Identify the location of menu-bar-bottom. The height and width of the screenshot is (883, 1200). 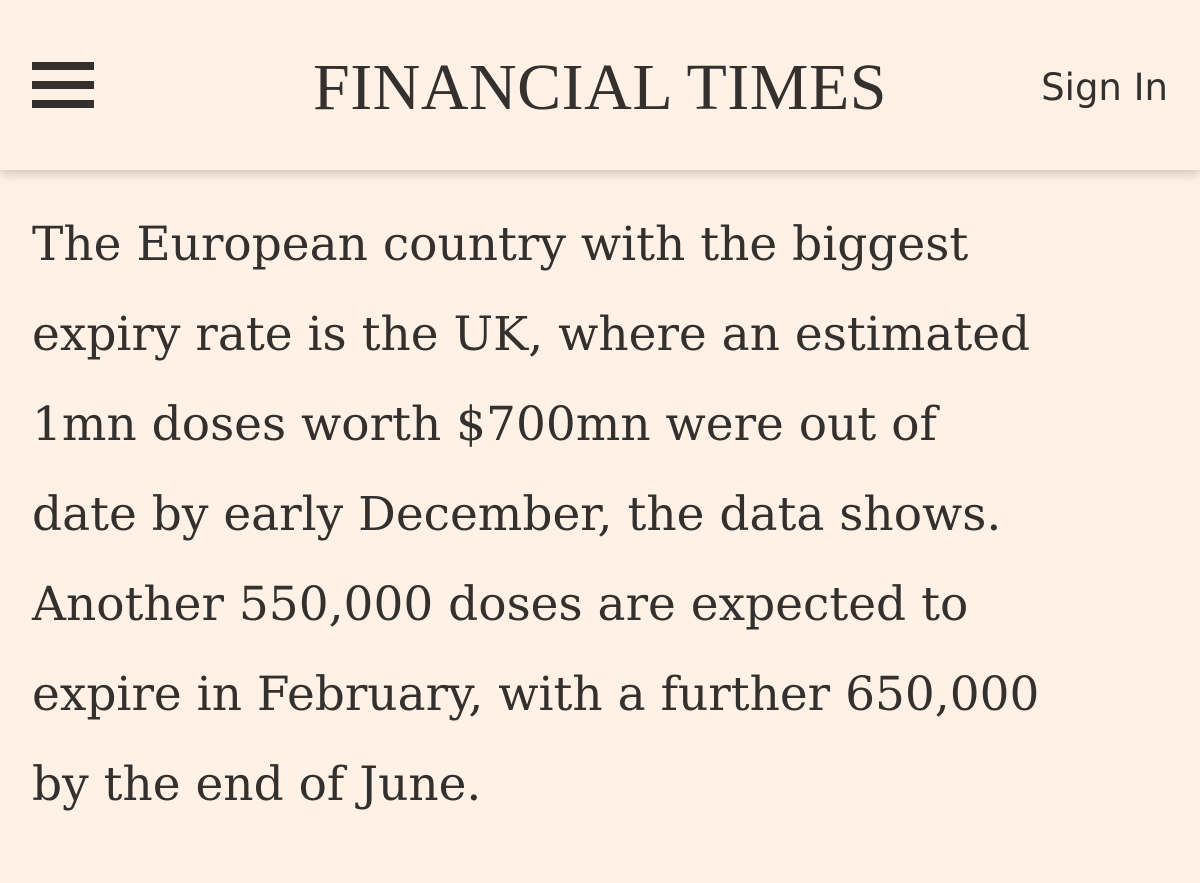
(63, 104).